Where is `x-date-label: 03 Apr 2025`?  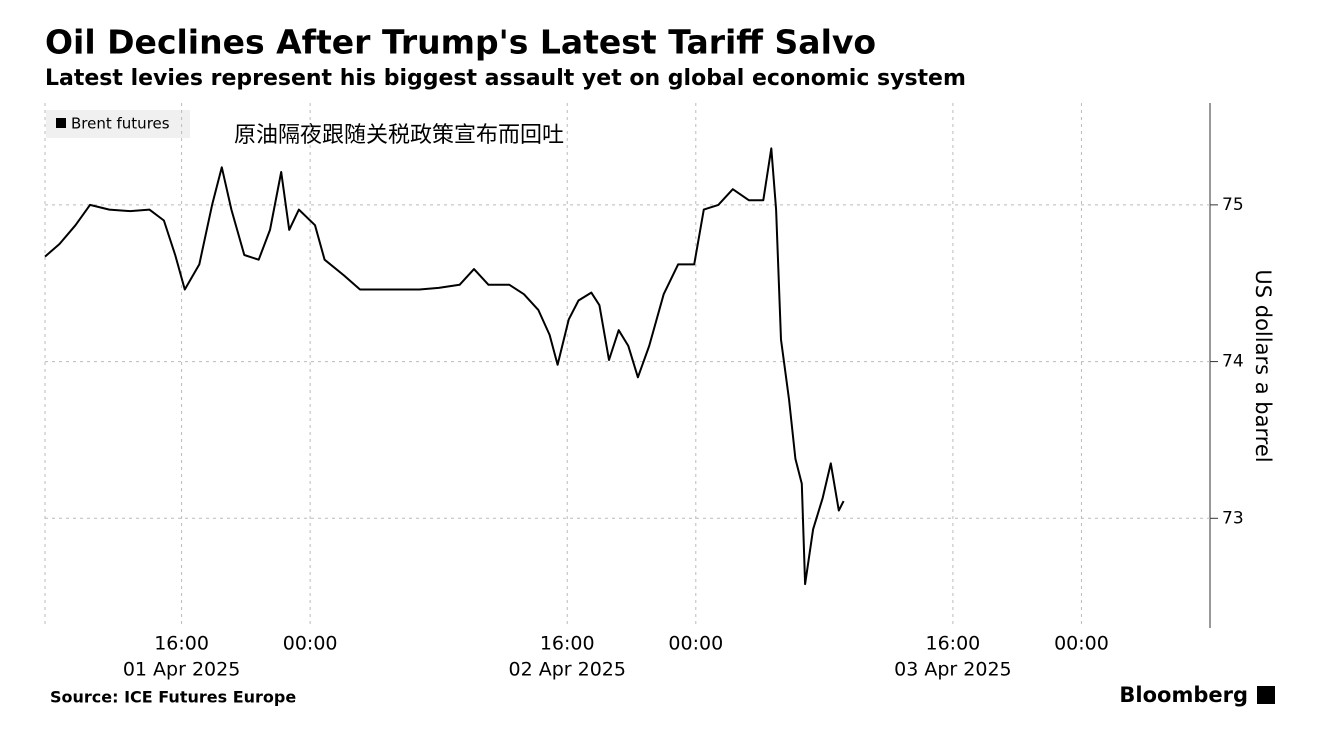 x-date-label: 03 Apr 2025 is located at coordinates (952, 670).